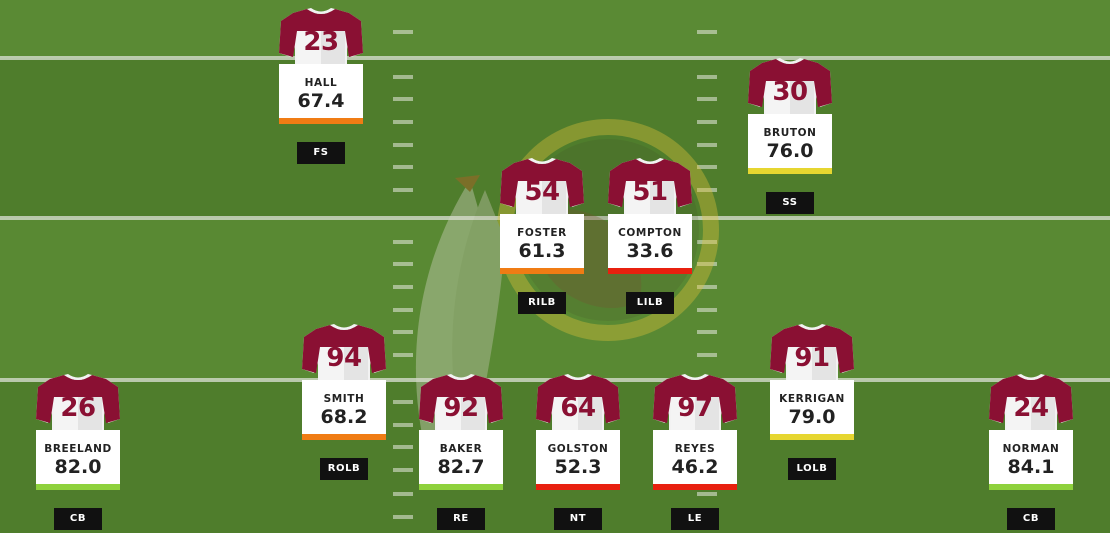  Describe the element at coordinates (542, 251) in the screenshot. I see `player-grade: 61.3` at that location.